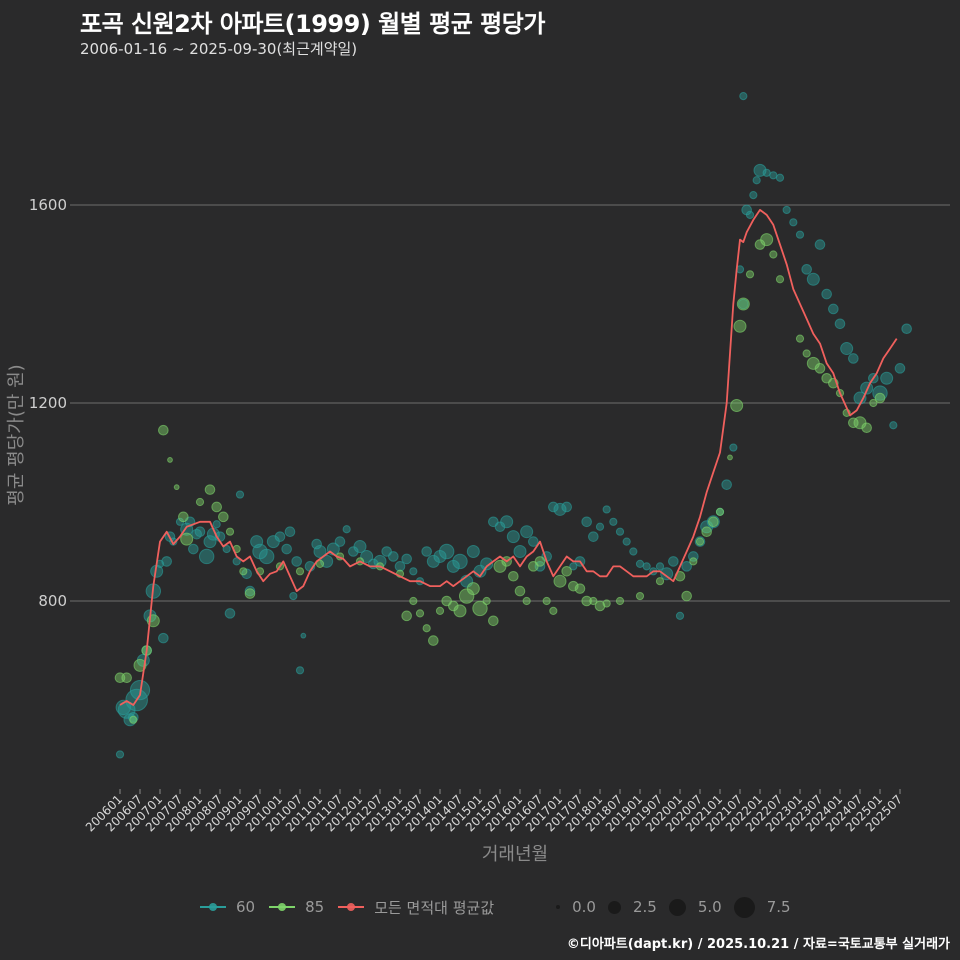 The width and height of the screenshot is (960, 960). What do you see at coordinates (213, 907) in the screenshot?
I see `legend-key-60-icon` at bounding box center [213, 907].